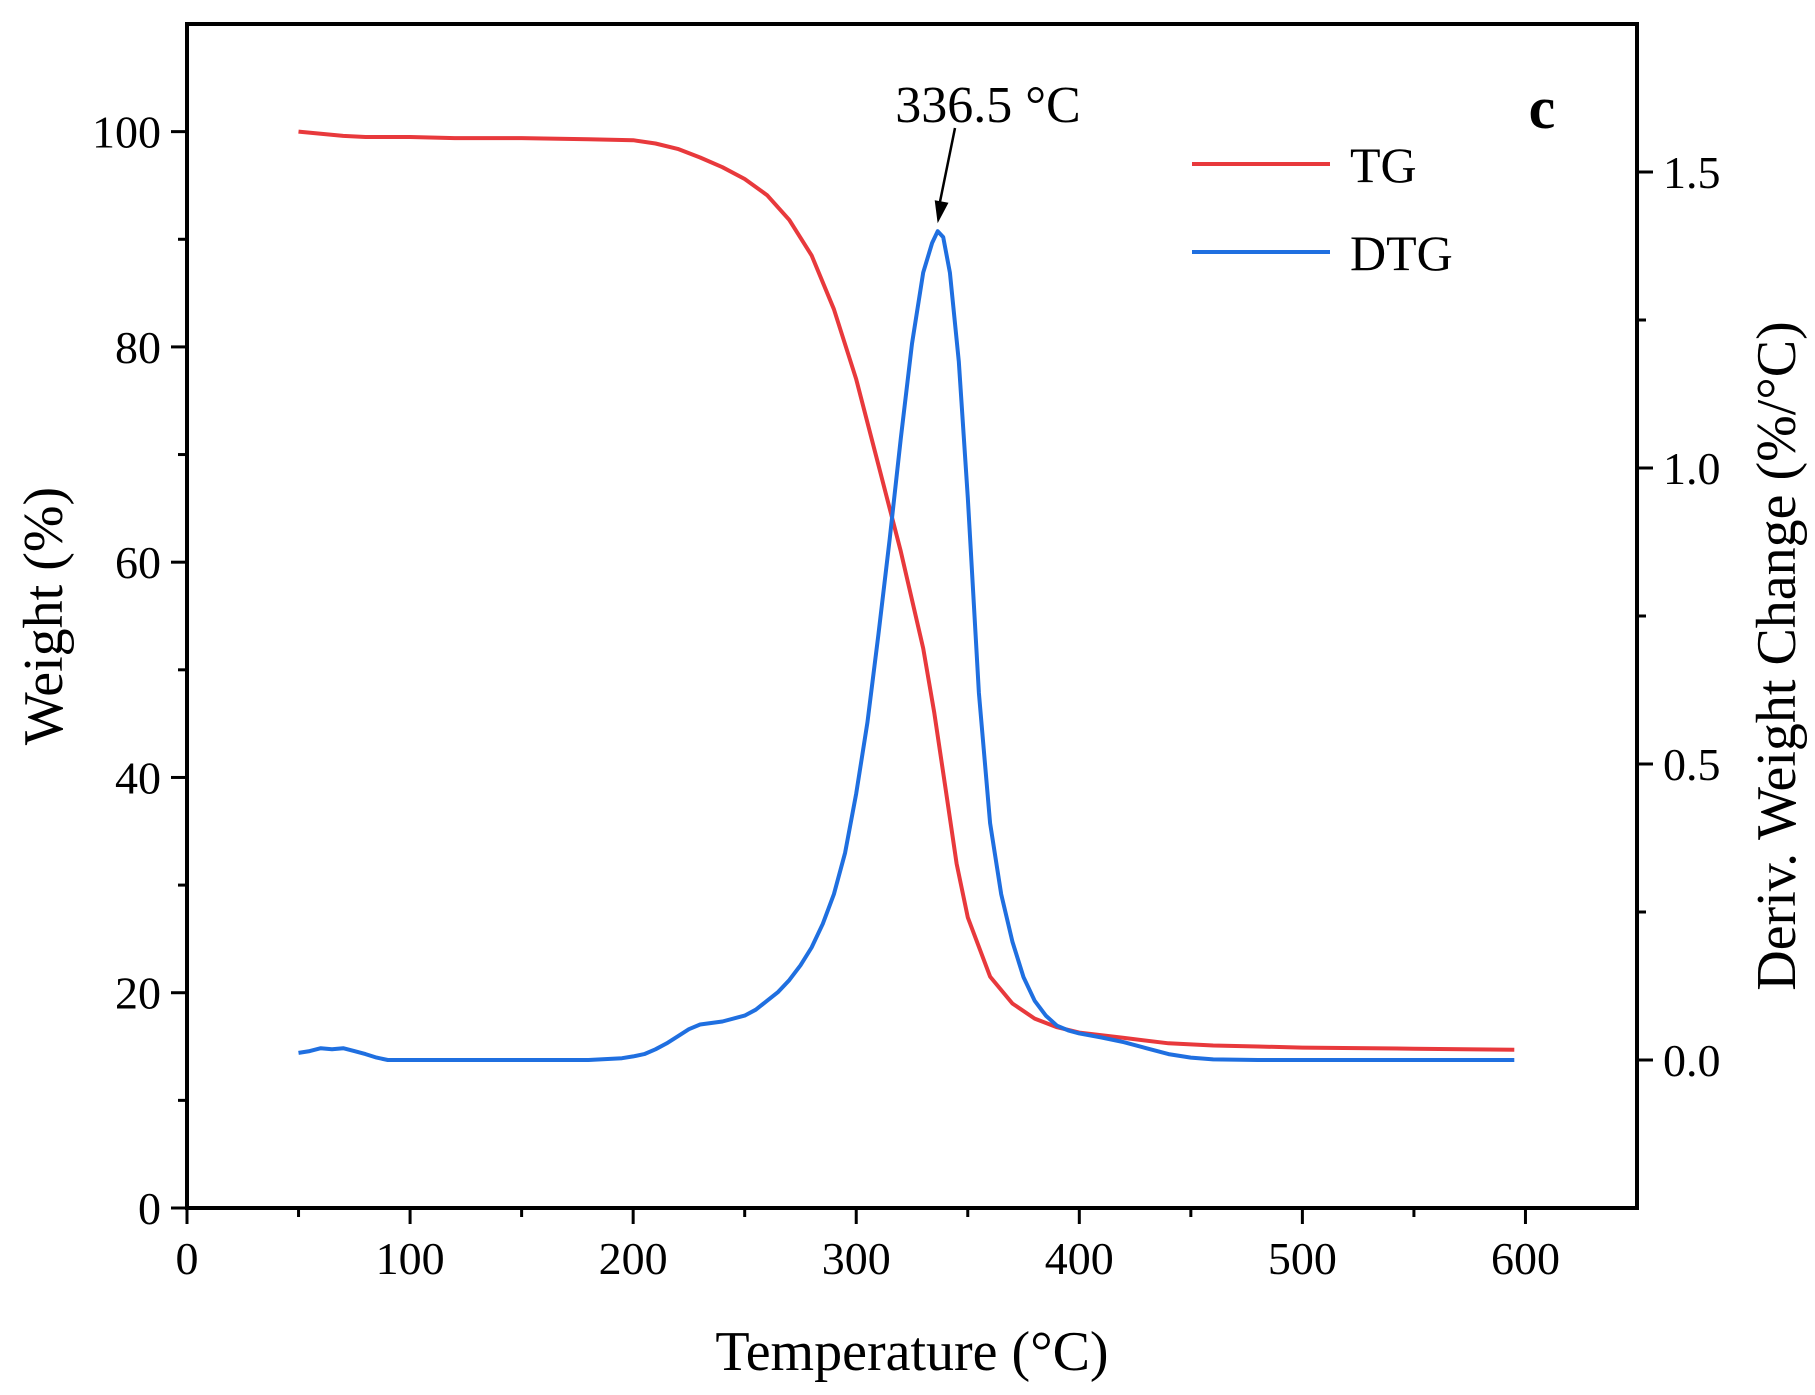  Describe the element at coordinates (633, 1258) in the screenshot. I see `x-tick-label: 200` at that location.